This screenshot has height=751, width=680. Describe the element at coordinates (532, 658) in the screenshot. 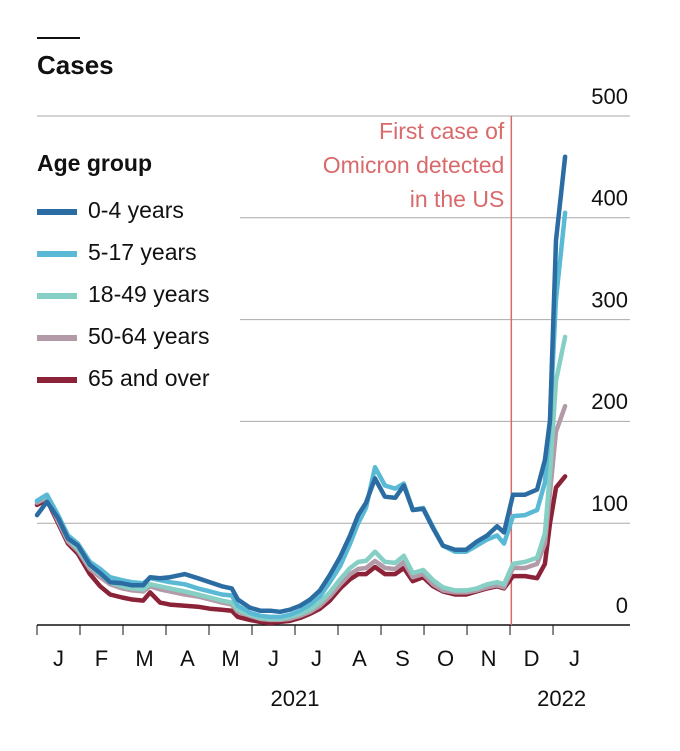

I see `x-tick-label: D` at that location.